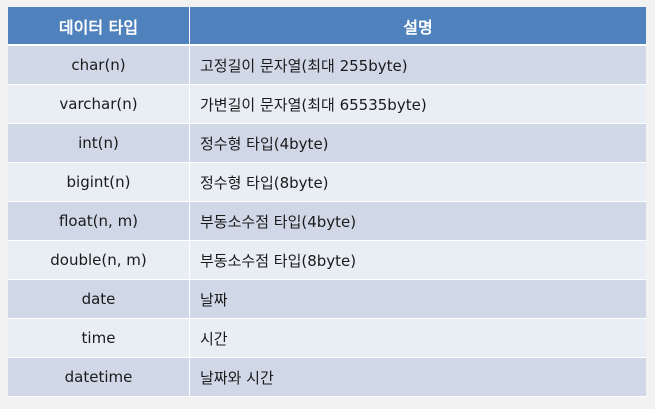 The width and height of the screenshot is (655, 409). I want to click on description-cell: 가변길이 문자열(최대 65535byte), so click(418, 104).